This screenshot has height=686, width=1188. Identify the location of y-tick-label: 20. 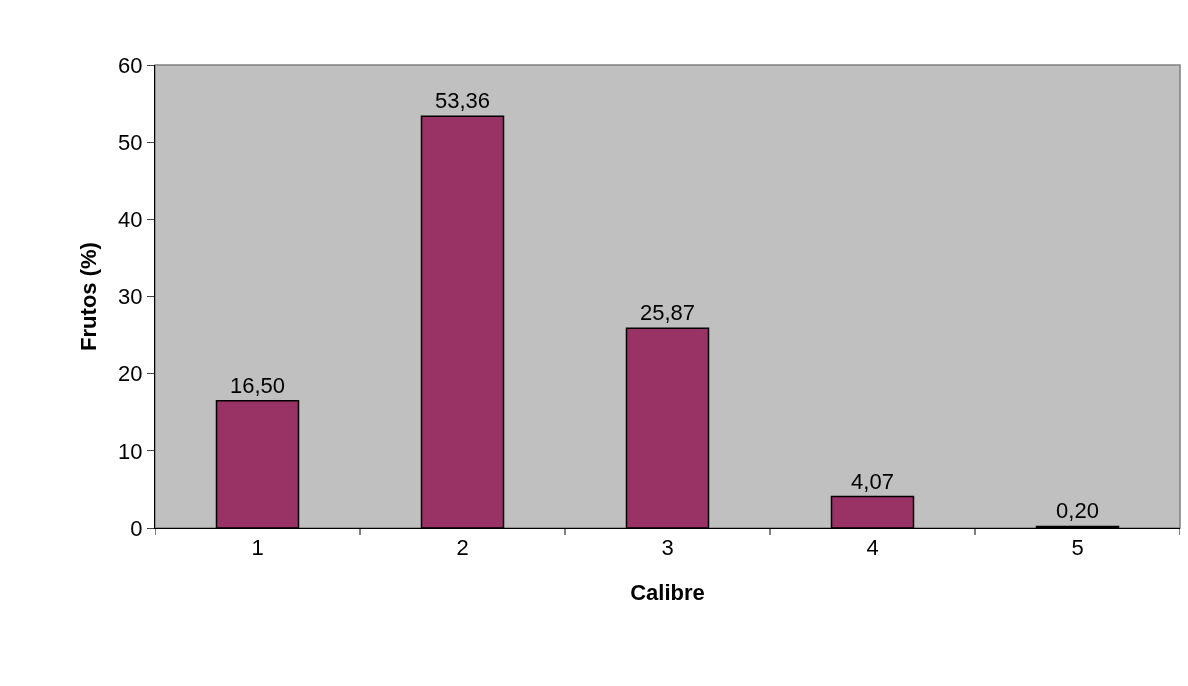
(130, 374).